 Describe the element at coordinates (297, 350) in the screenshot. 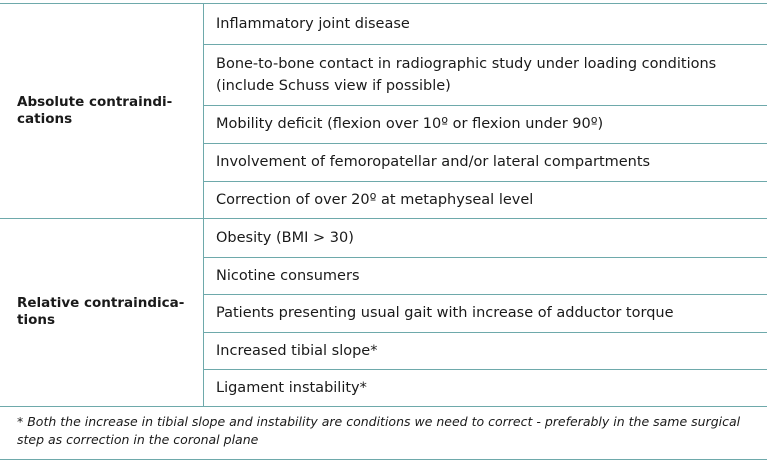

I see `item-cell: Increased tibial slope*` at that location.